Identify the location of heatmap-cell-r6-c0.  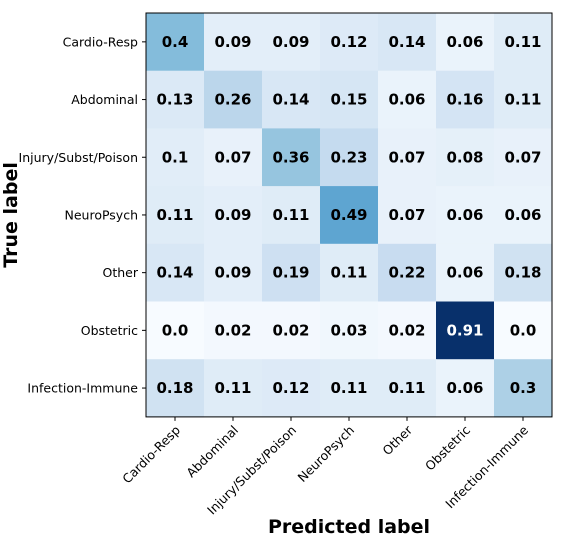
(175, 388).